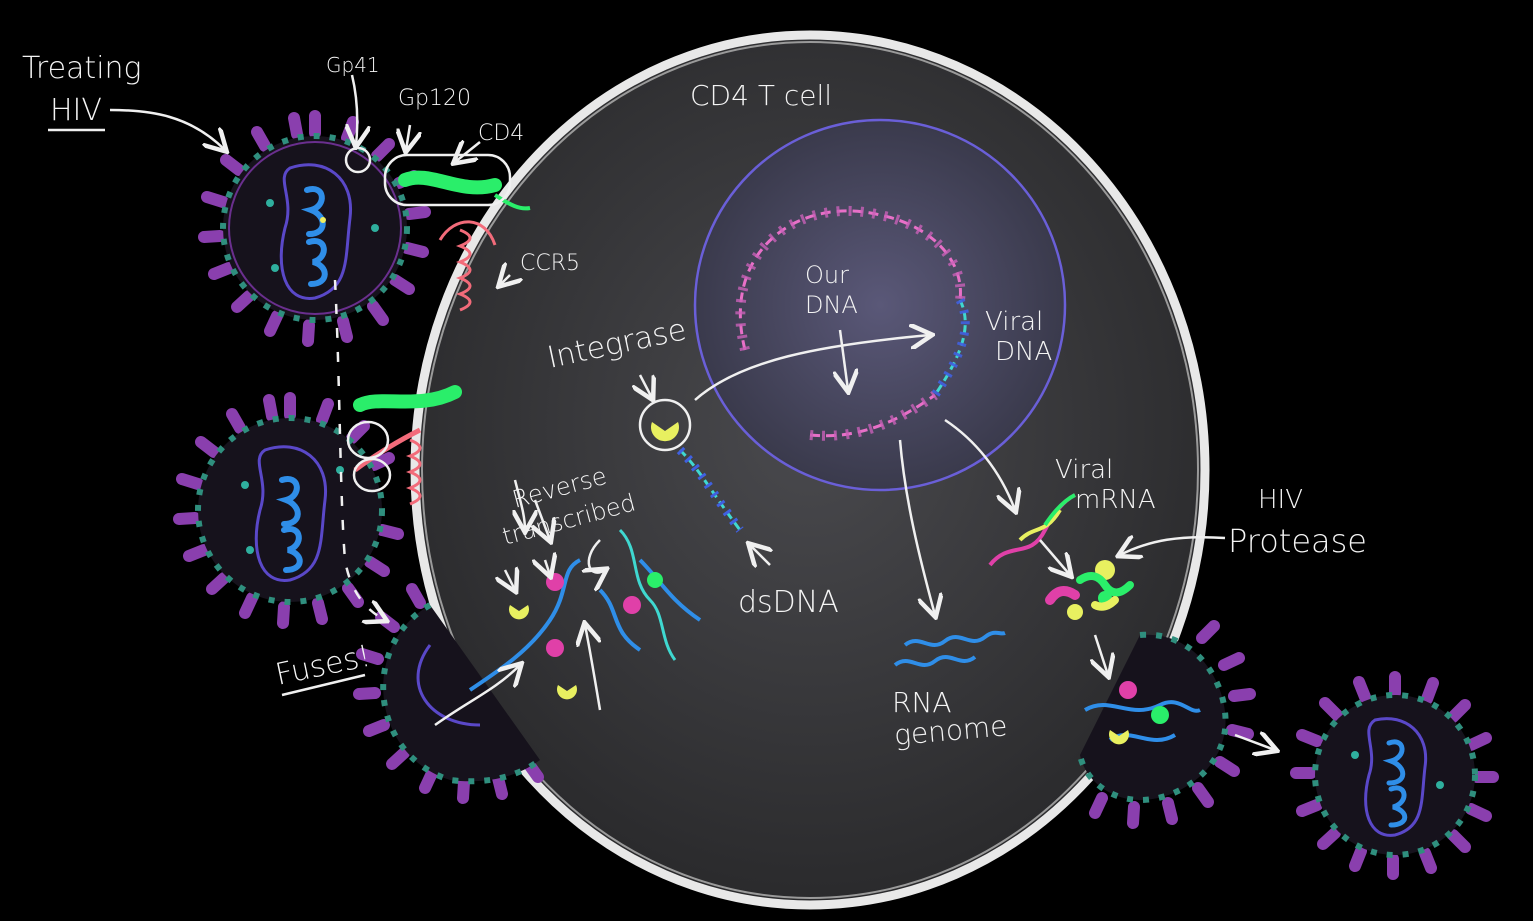  What do you see at coordinates (1280, 500) in the screenshot?
I see `protease-label-1: HIV` at bounding box center [1280, 500].